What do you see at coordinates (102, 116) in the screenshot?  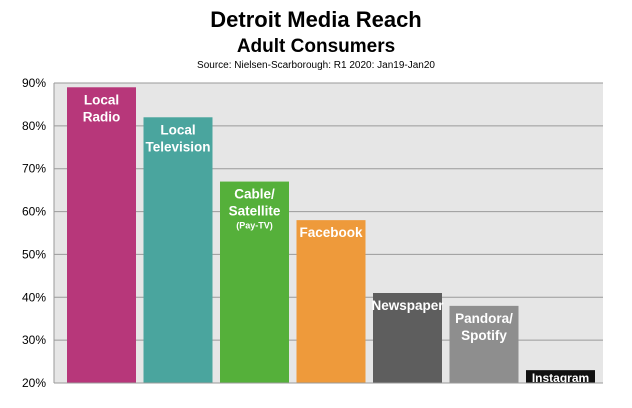 I see `bar-label: Radio` at bounding box center [102, 116].